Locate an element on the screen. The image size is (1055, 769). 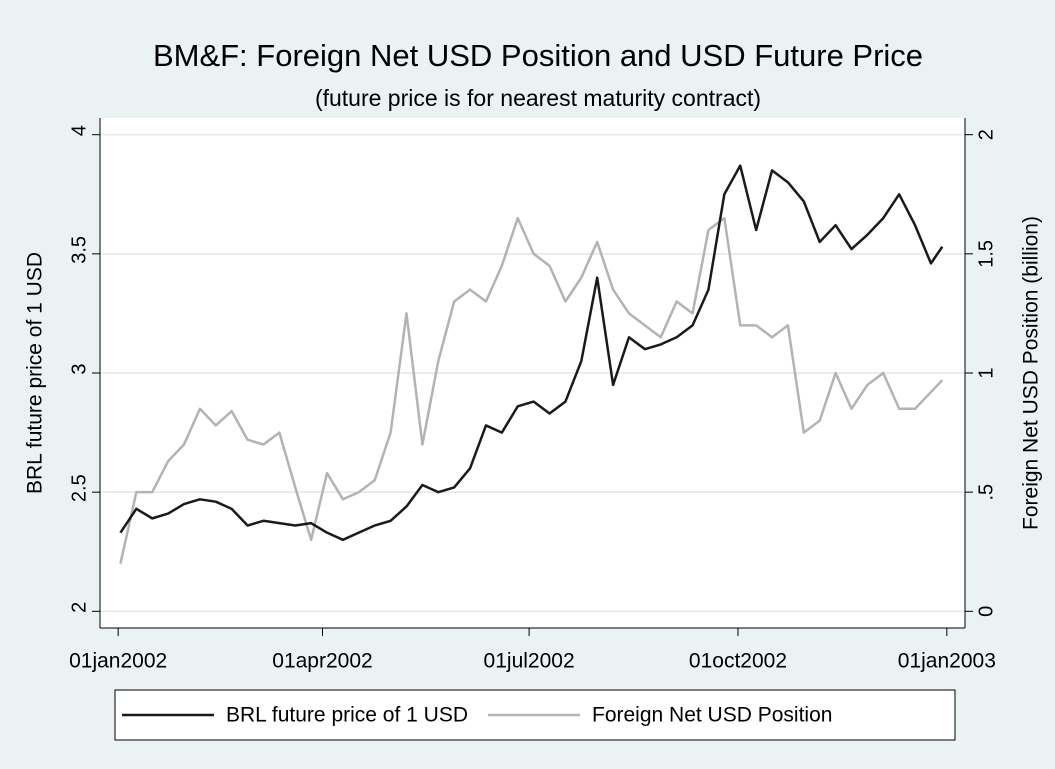
y2-tick-label: 0 is located at coordinates (986, 611).